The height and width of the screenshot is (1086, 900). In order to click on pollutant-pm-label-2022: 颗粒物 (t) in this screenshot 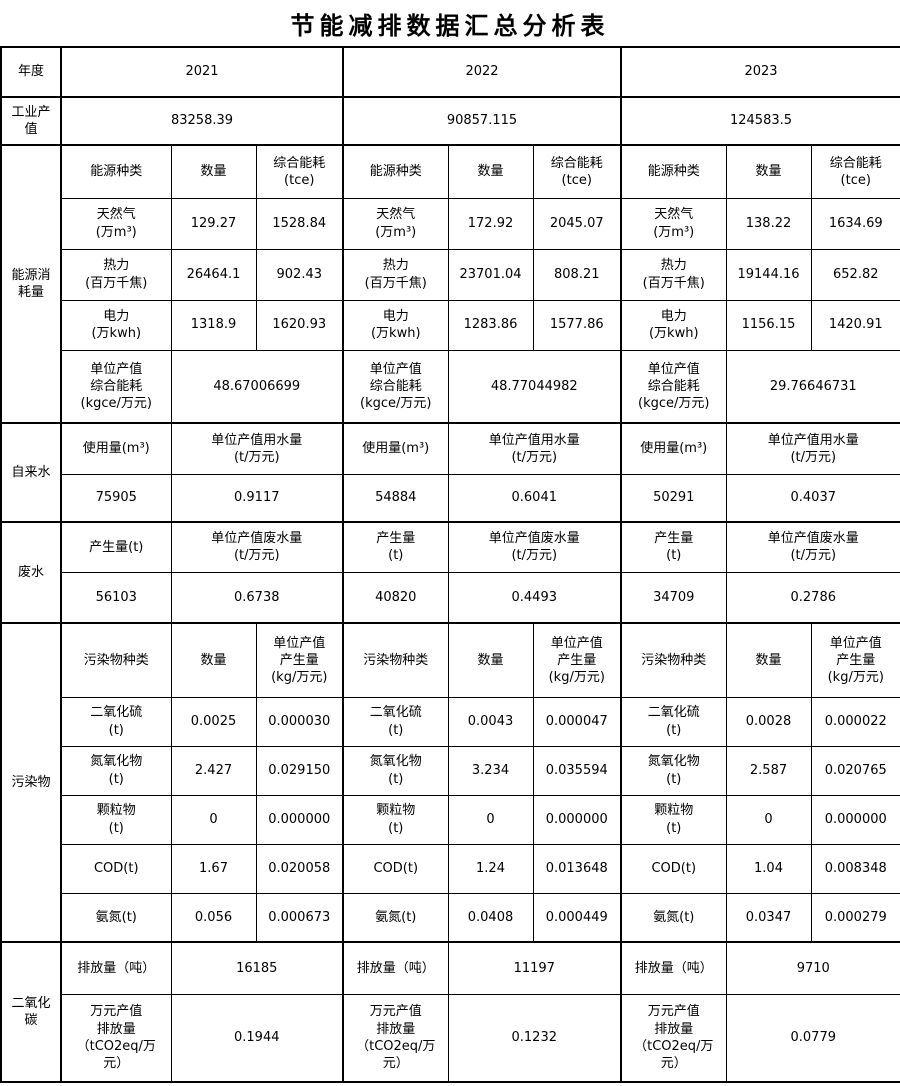, I will do `click(395, 819)`.